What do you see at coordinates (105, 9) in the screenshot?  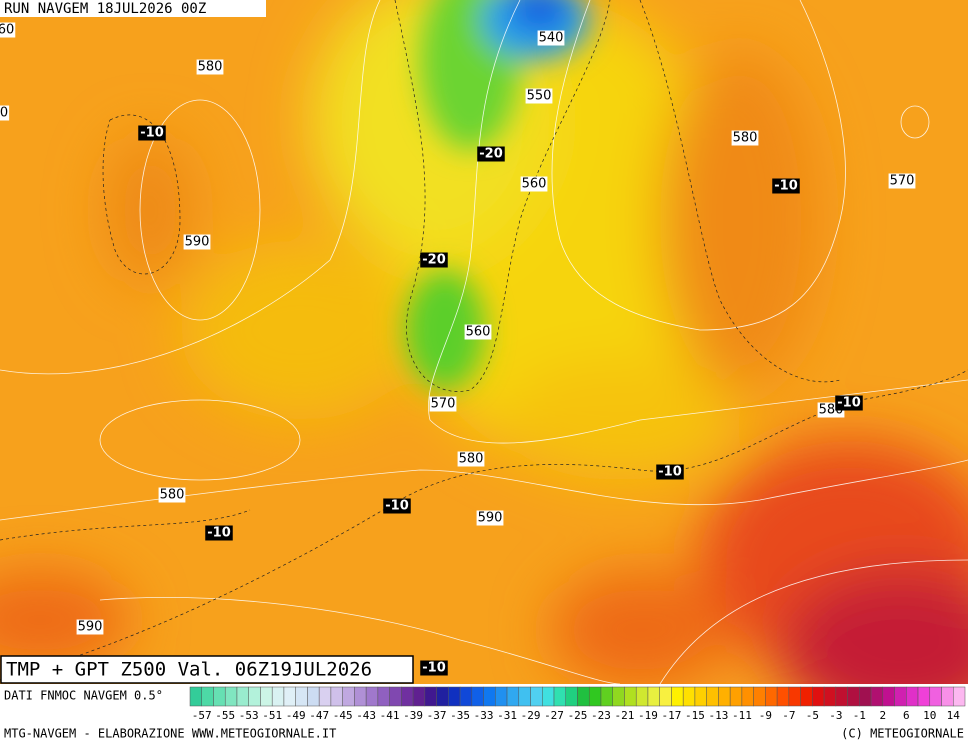 I see `run-label: RUN NAVGEM 18JUL2026 00Z` at bounding box center [105, 9].